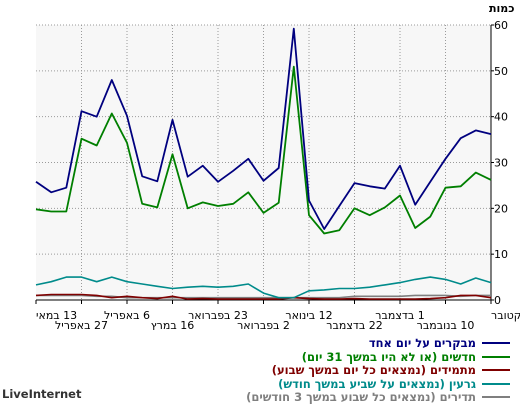 This screenshot has height=406, width=520. Describe the element at coordinates (422, 343) in the screenshot. I see `legend-label: מבקרים על יום אחד` at that location.